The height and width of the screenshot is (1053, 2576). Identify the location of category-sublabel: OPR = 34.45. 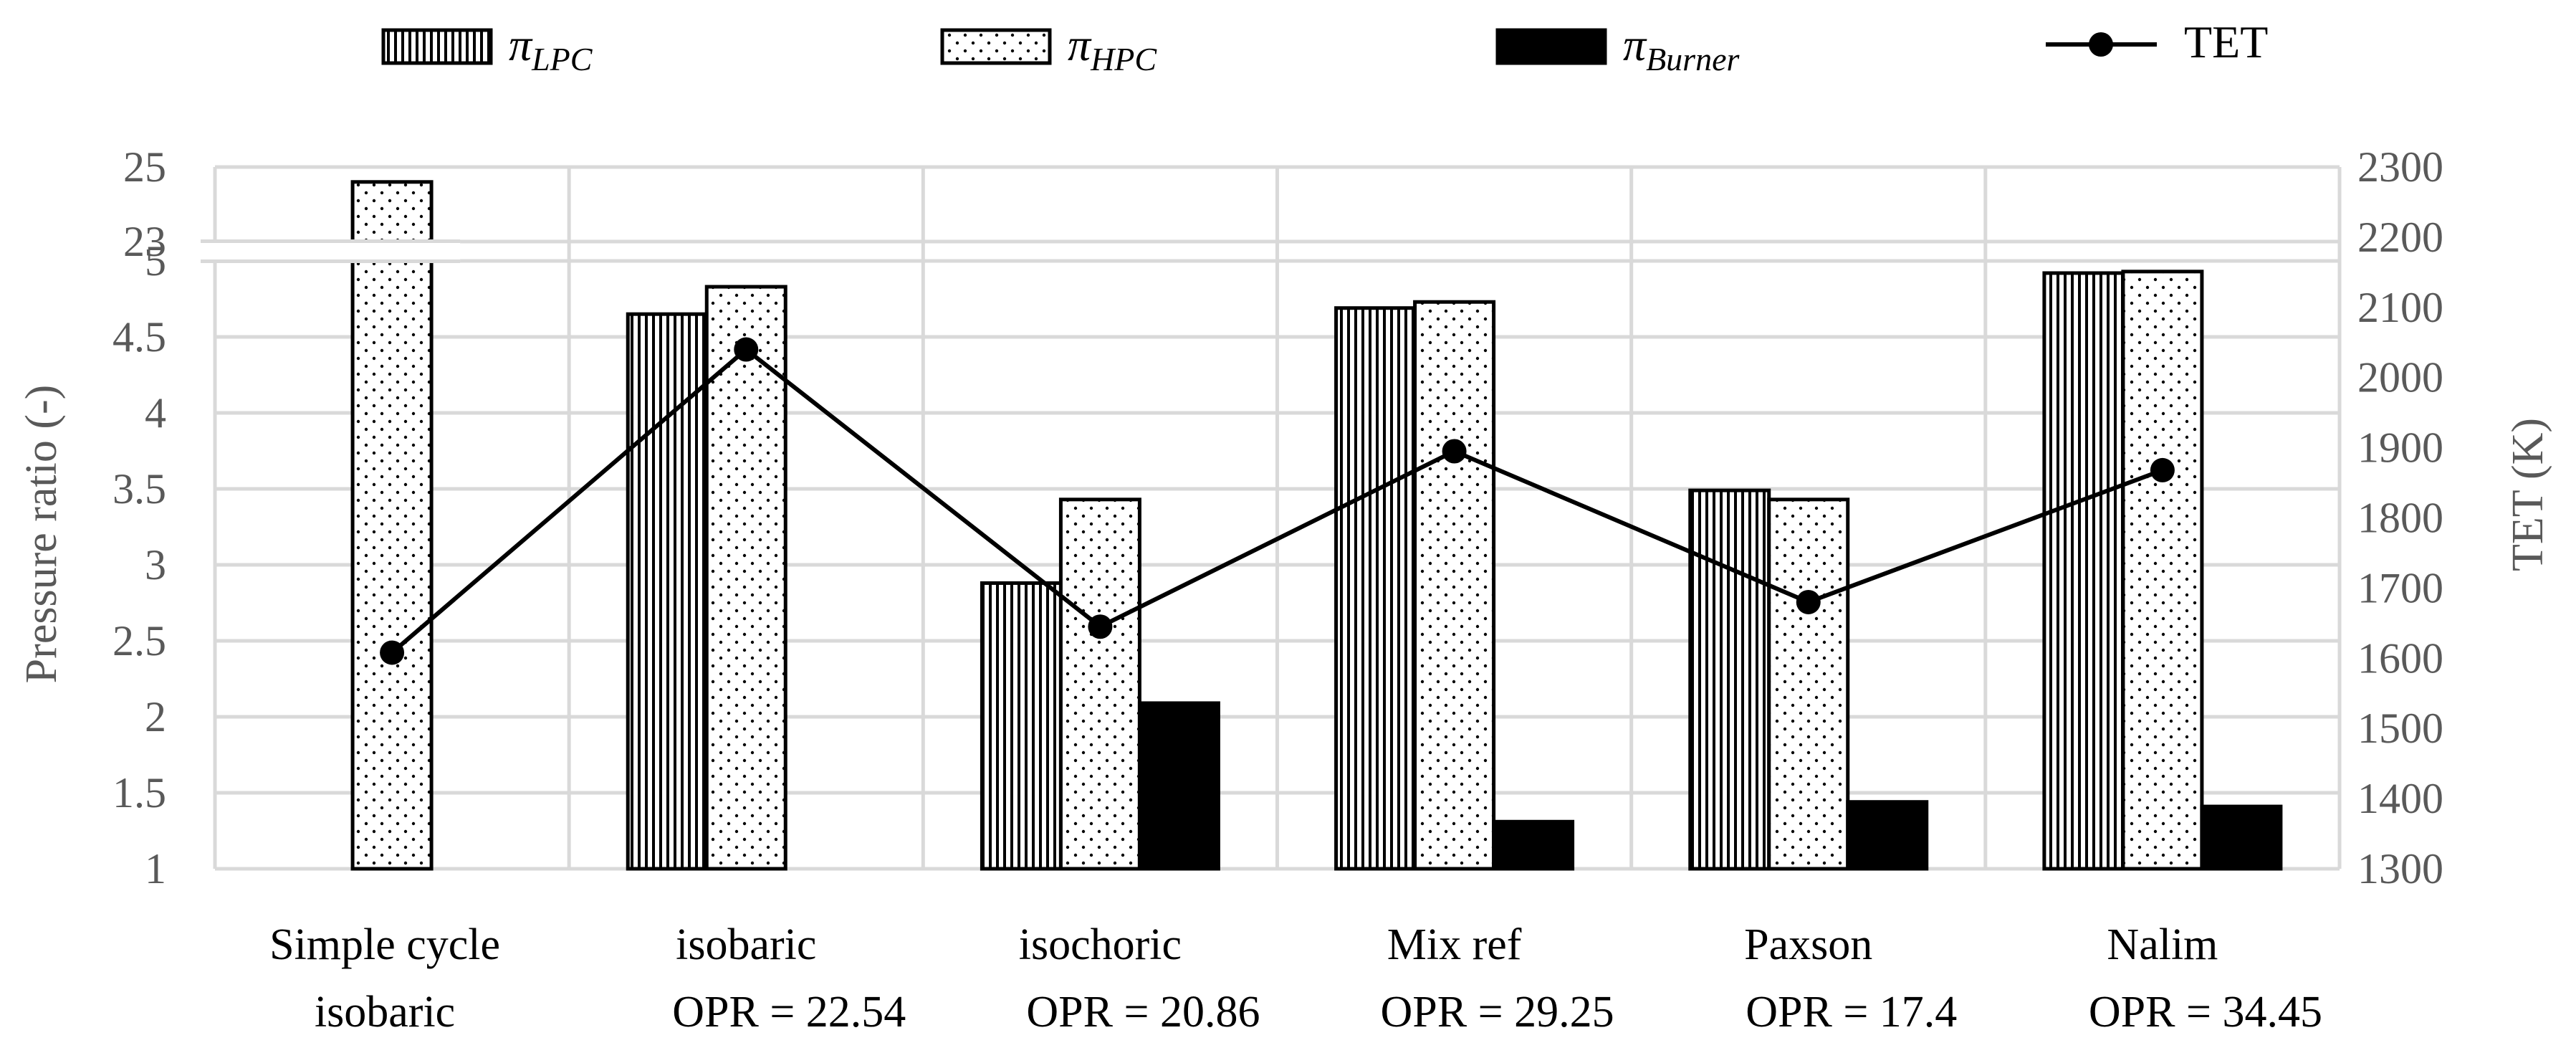
(2206, 1012).